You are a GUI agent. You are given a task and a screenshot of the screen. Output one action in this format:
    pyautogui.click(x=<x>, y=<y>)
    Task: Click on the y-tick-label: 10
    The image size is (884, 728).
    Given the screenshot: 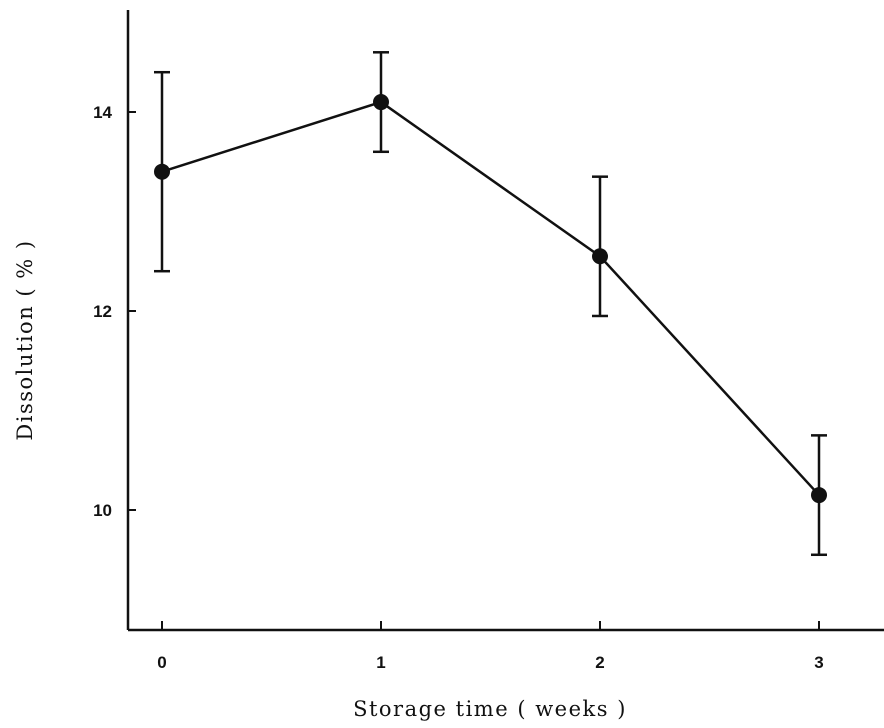 What is the action you would take?
    pyautogui.click(x=102, y=510)
    